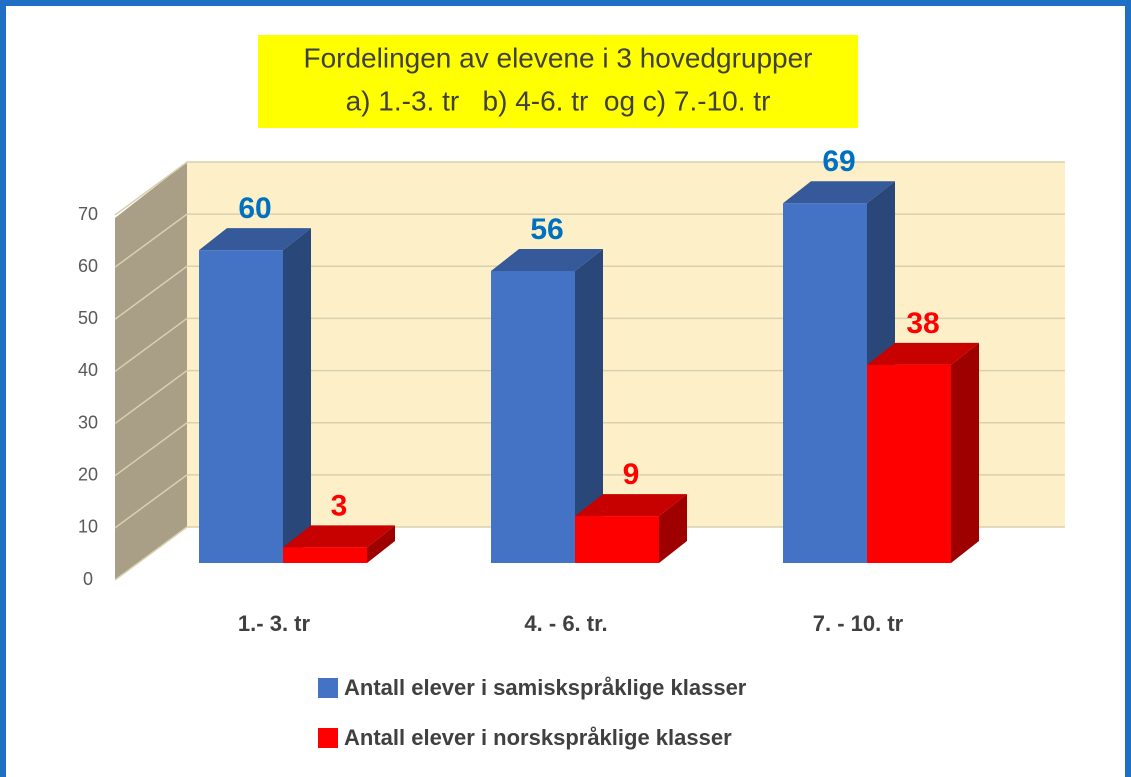  What do you see at coordinates (565, 623) in the screenshot?
I see `x-tick-label: 4. - 6. tr.` at bounding box center [565, 623].